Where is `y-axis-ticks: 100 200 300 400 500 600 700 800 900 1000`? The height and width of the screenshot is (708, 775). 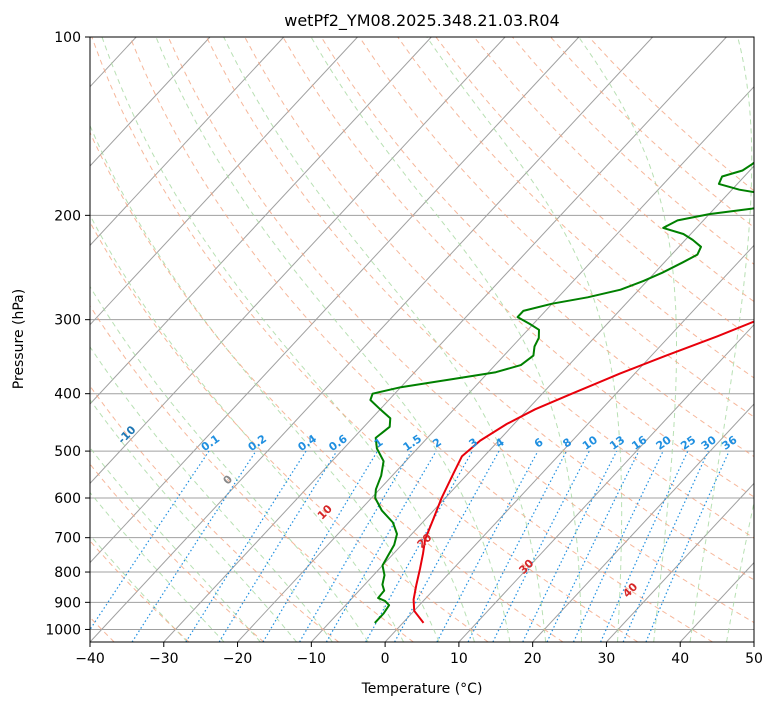 y-axis-ticks: 100 200 300 400 500 600 700 800 900 1000 is located at coordinates (67, 334).